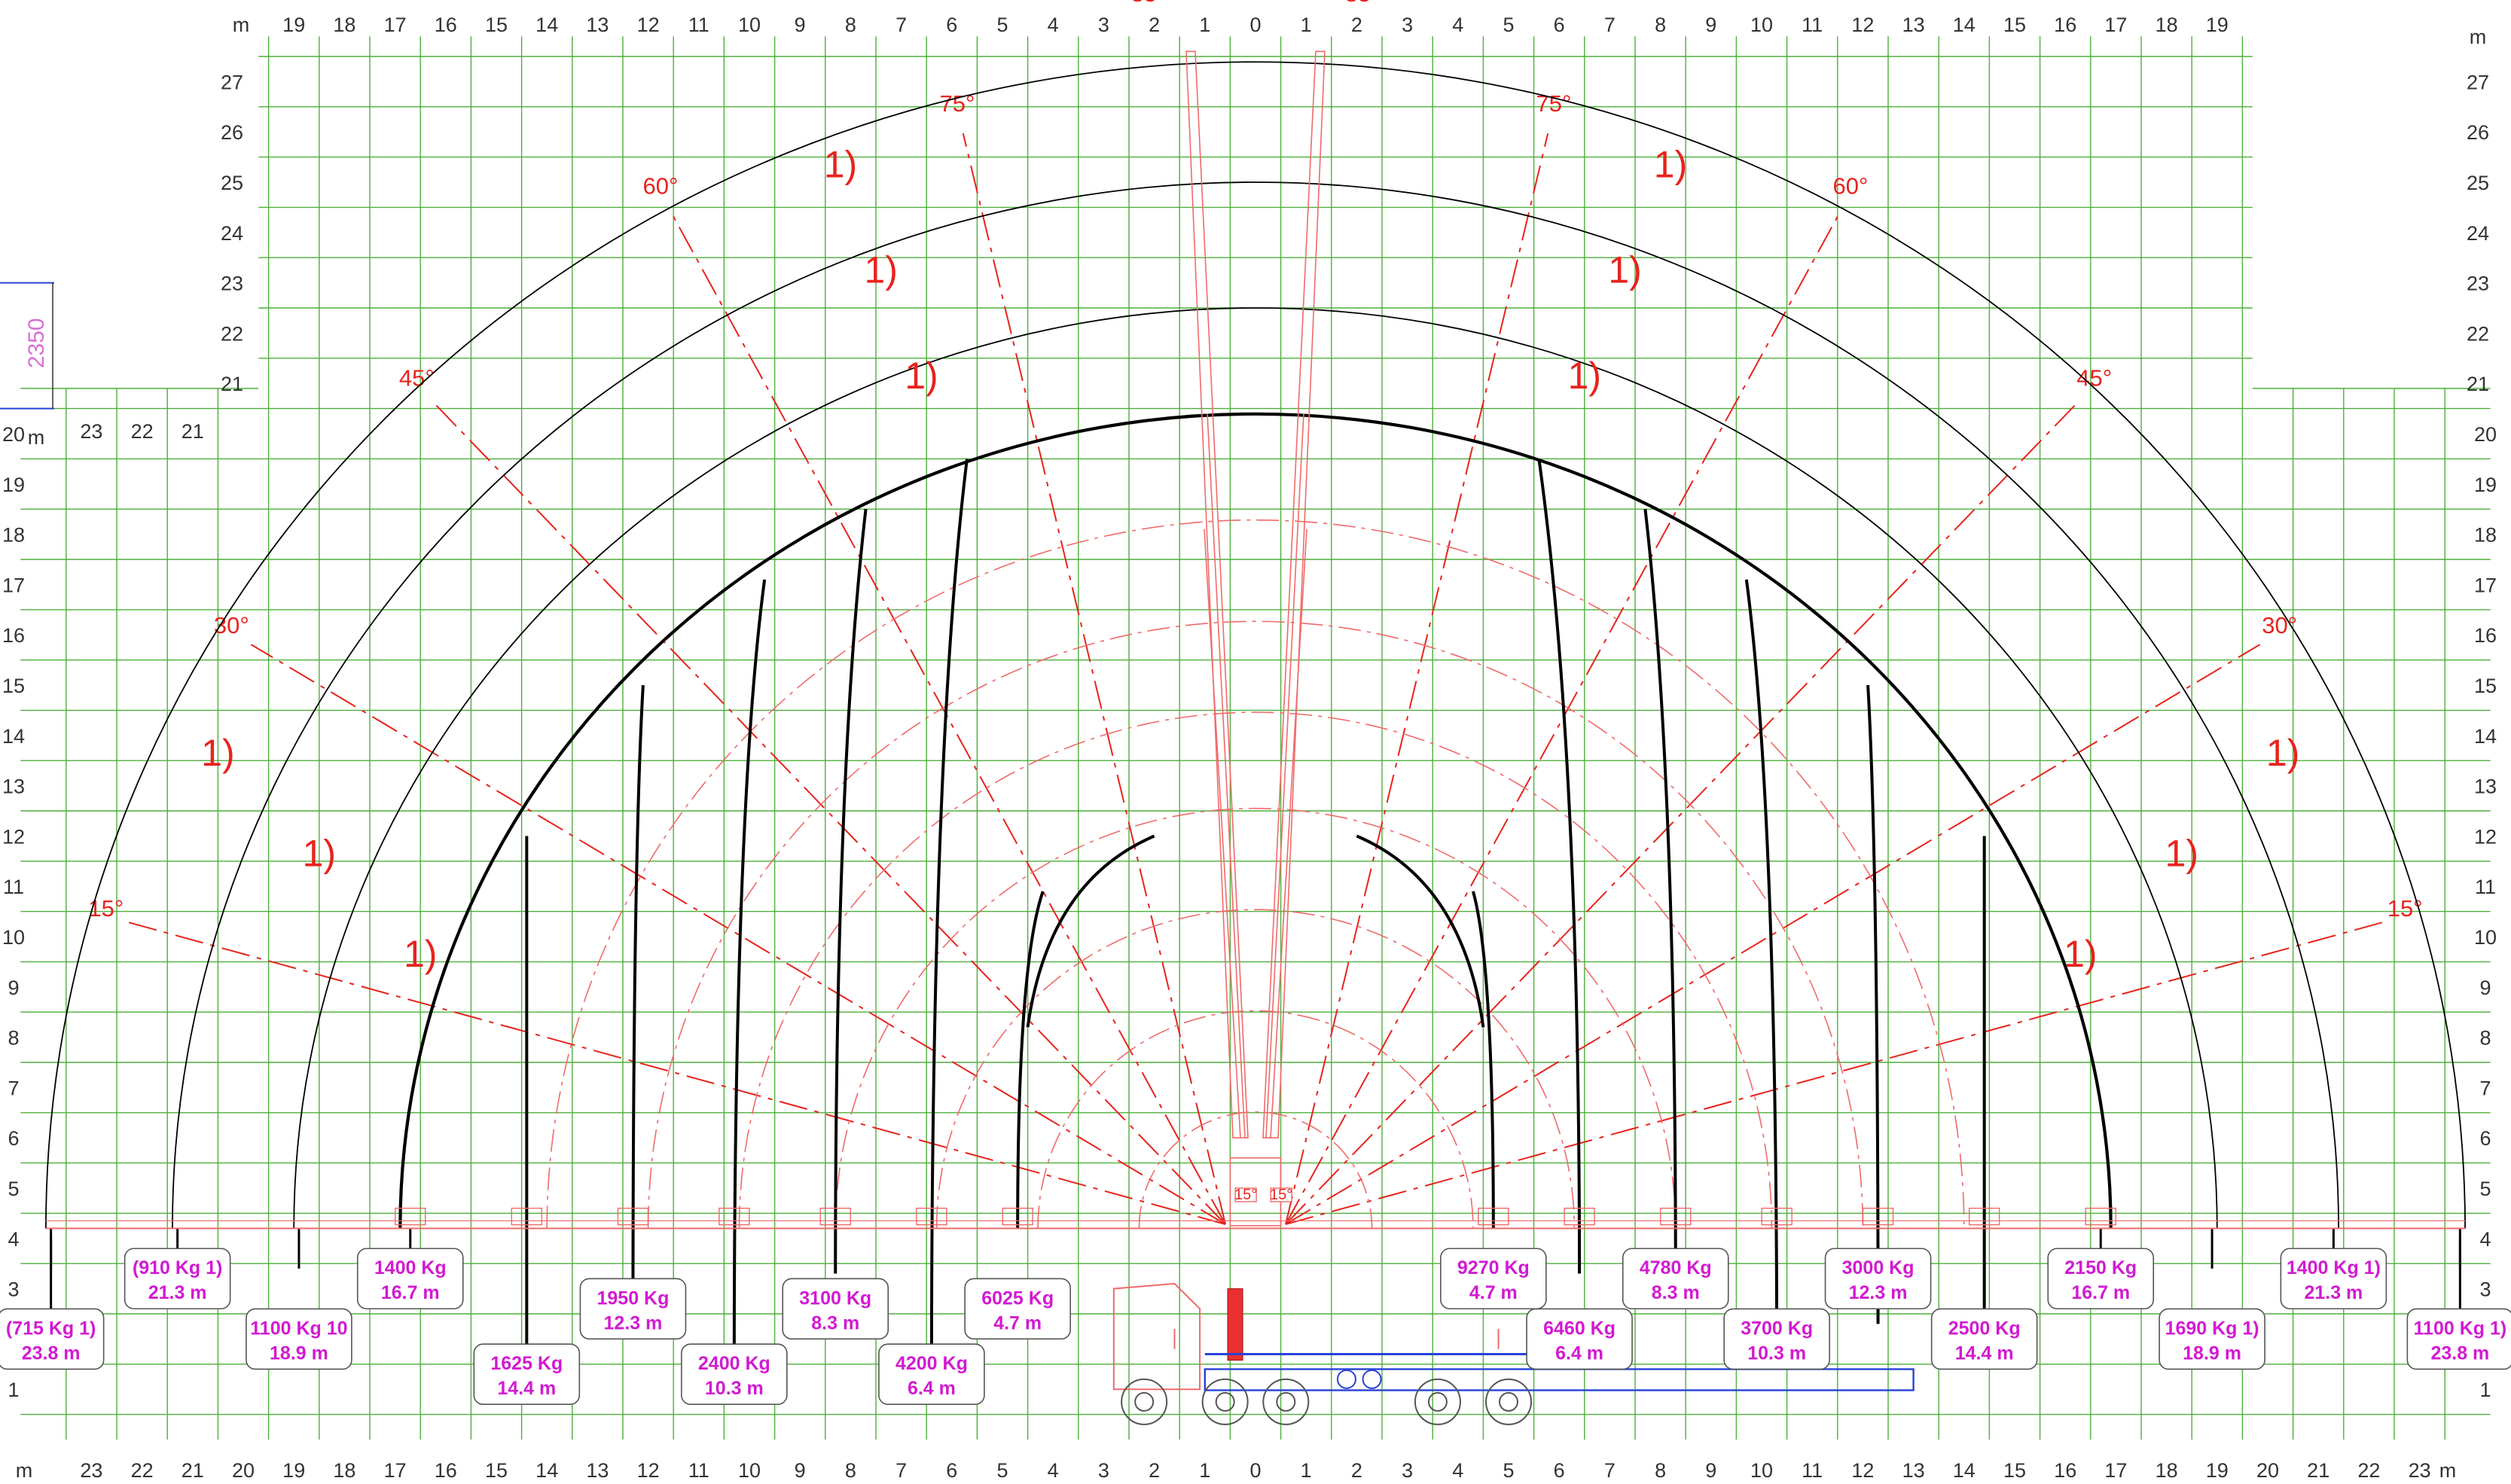 Image resolution: width=2511 pixels, height=1484 pixels. What do you see at coordinates (1676, 1292) in the screenshot?
I see `outreach-label: 8.3 m` at bounding box center [1676, 1292].